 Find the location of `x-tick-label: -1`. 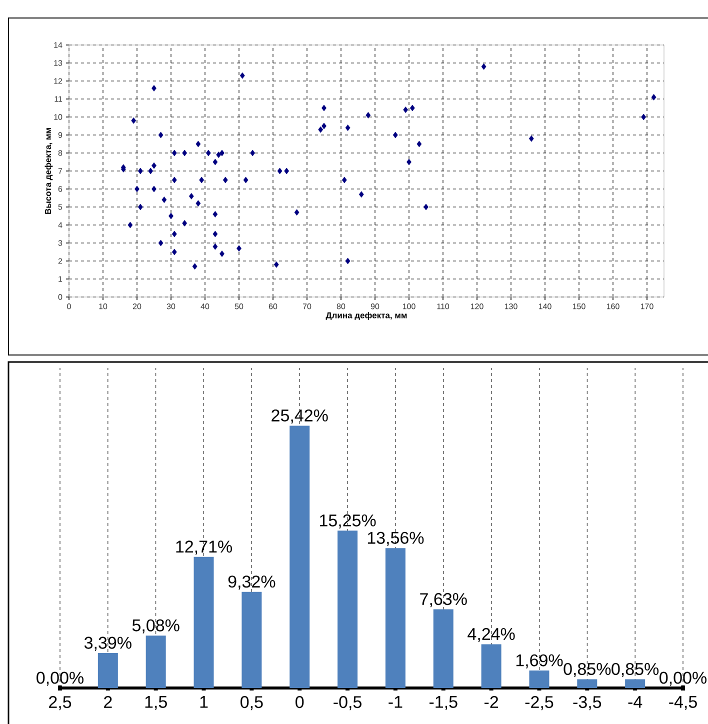

x-tick-label: -1 is located at coordinates (395, 702).